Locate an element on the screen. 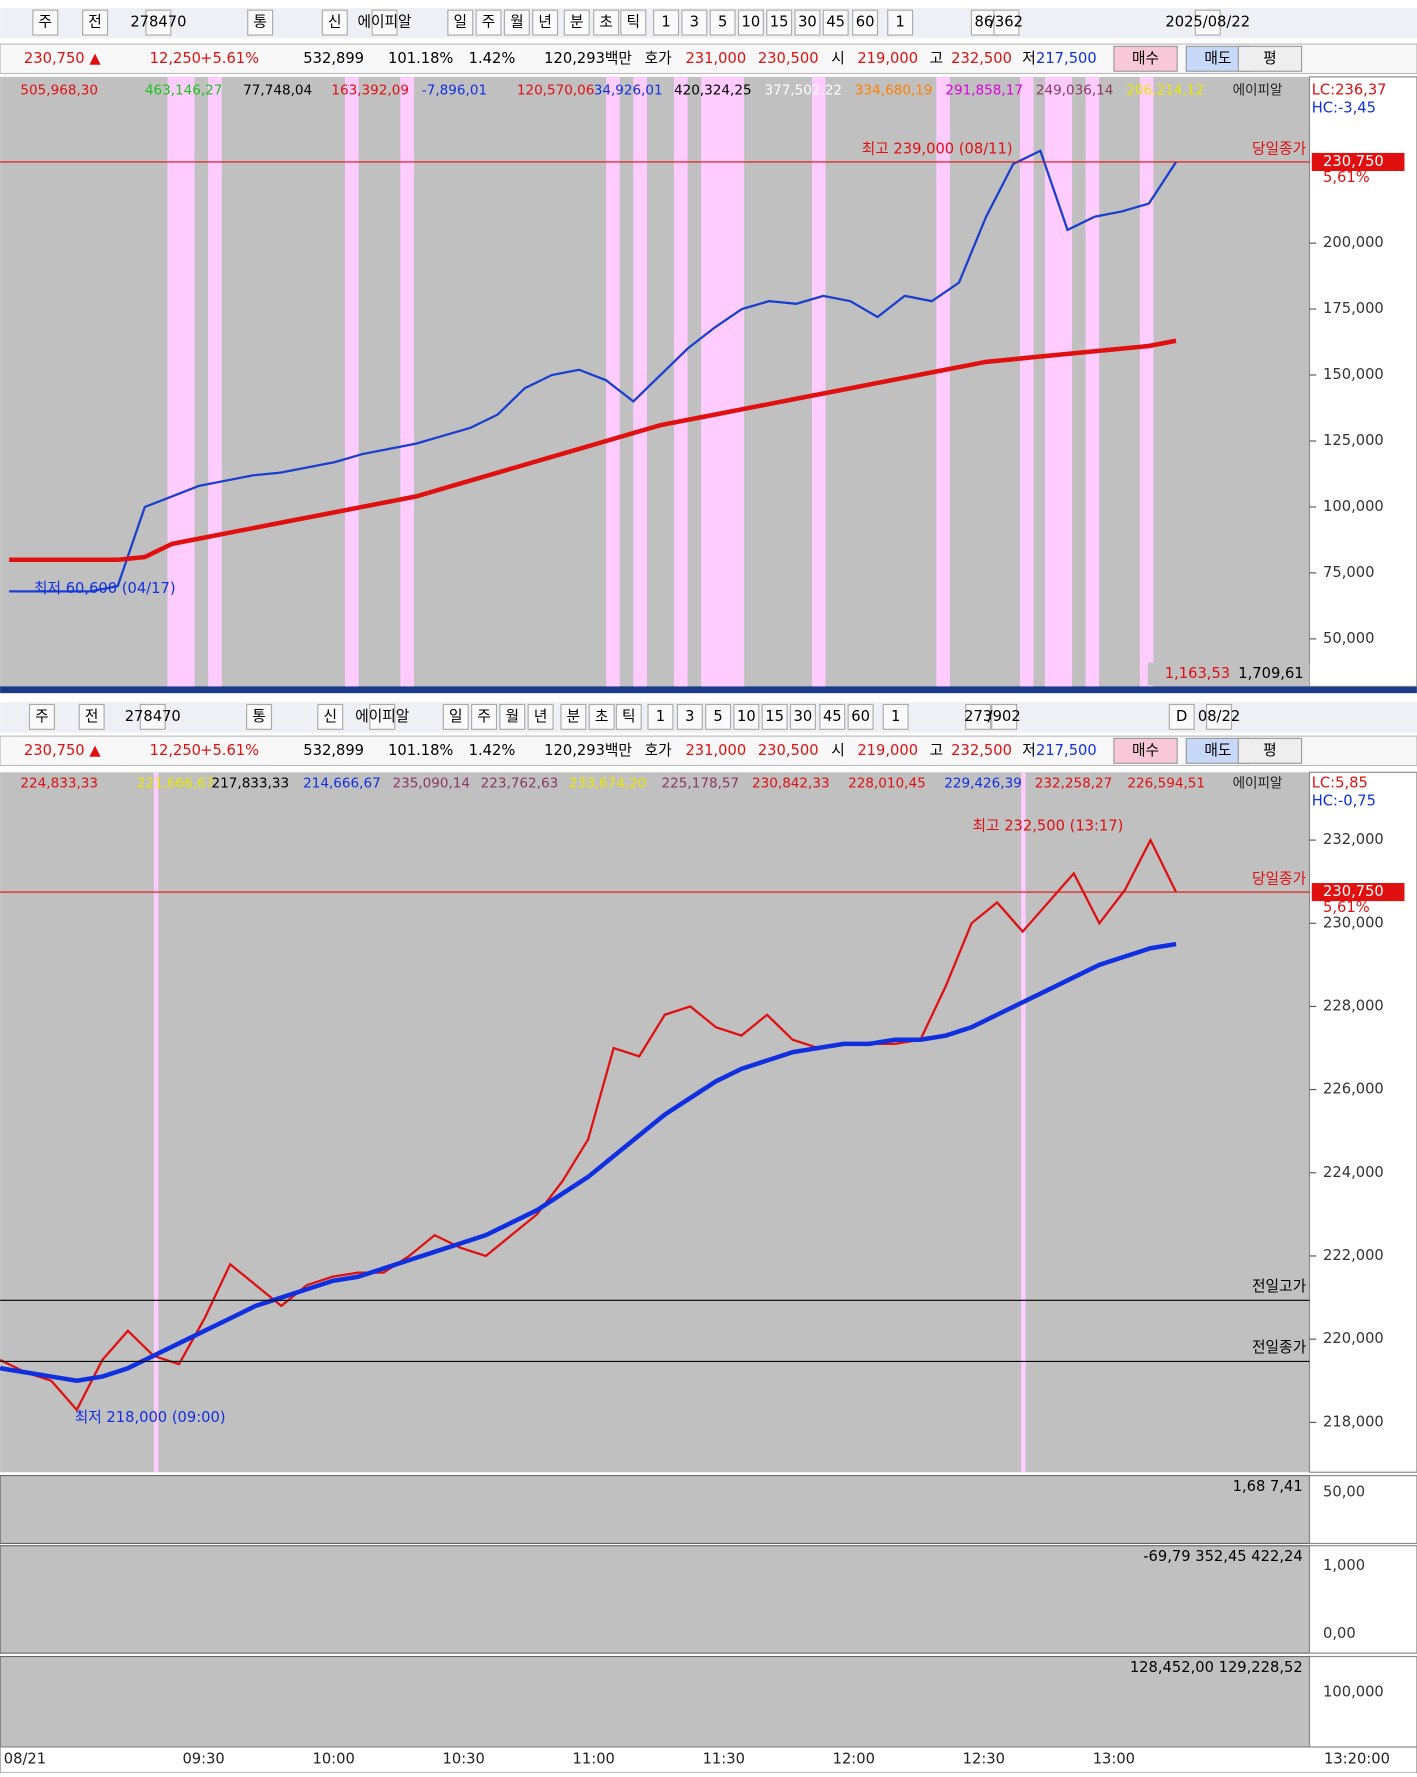  toolbar-label: /902 is located at coordinates (1004, 716).